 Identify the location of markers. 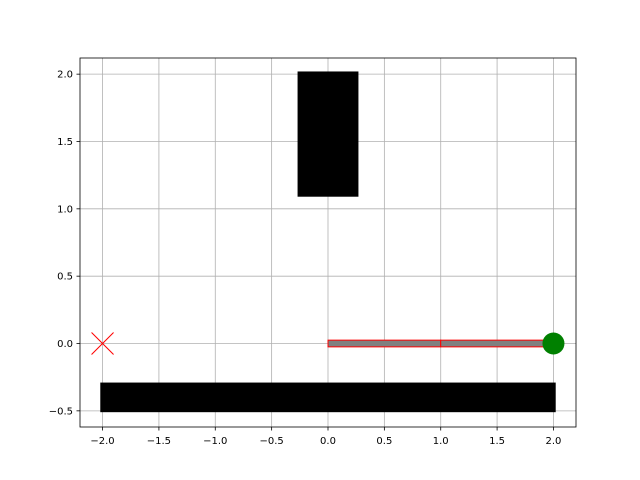
(328, 343).